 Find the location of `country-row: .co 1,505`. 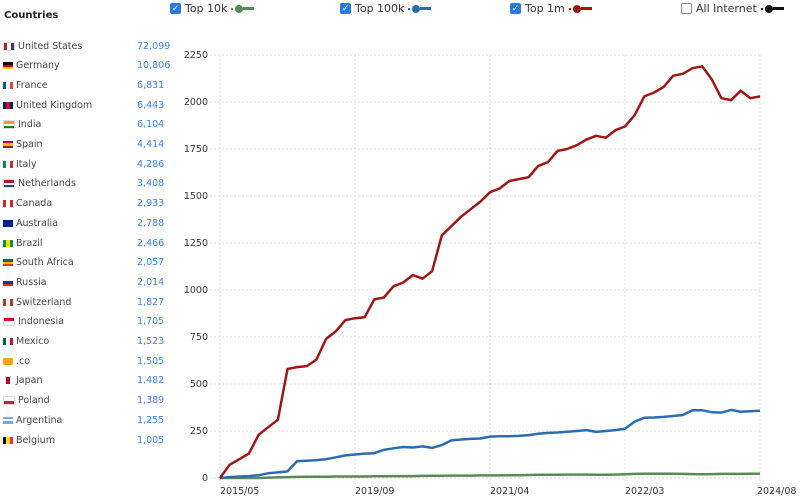

country-row: .co 1,505 is located at coordinates (89, 361).